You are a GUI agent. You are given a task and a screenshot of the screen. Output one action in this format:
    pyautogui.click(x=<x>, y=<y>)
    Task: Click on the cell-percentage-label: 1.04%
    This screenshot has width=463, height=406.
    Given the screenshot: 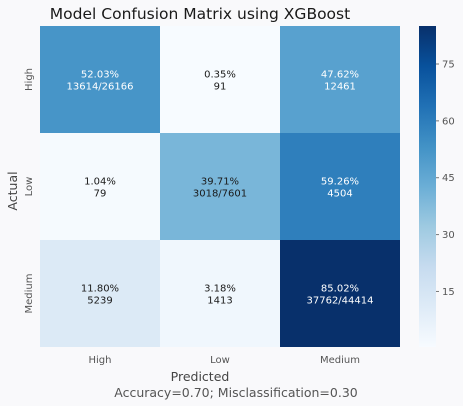 What is the action you would take?
    pyautogui.click(x=100, y=182)
    